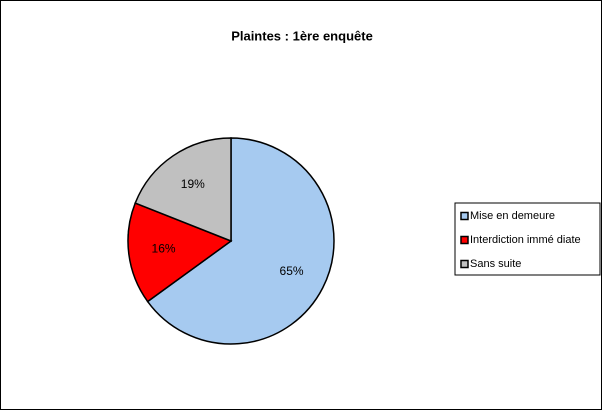 Image resolution: width=602 pixels, height=415 pixels. I want to click on legend-box, so click(527, 239).